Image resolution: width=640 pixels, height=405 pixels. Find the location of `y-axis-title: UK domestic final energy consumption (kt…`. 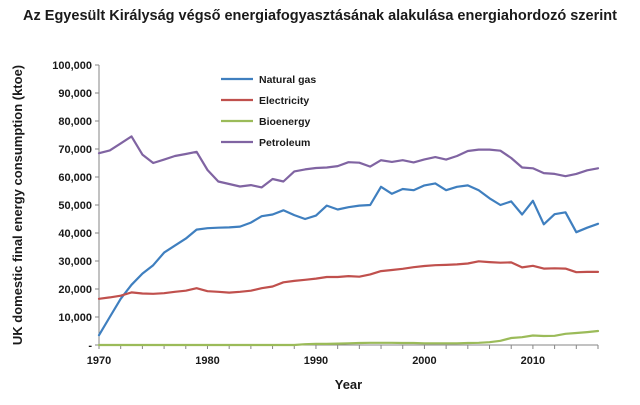

y-axis-title: UK domestic final energy consumption (kt… is located at coordinates (17, 205).